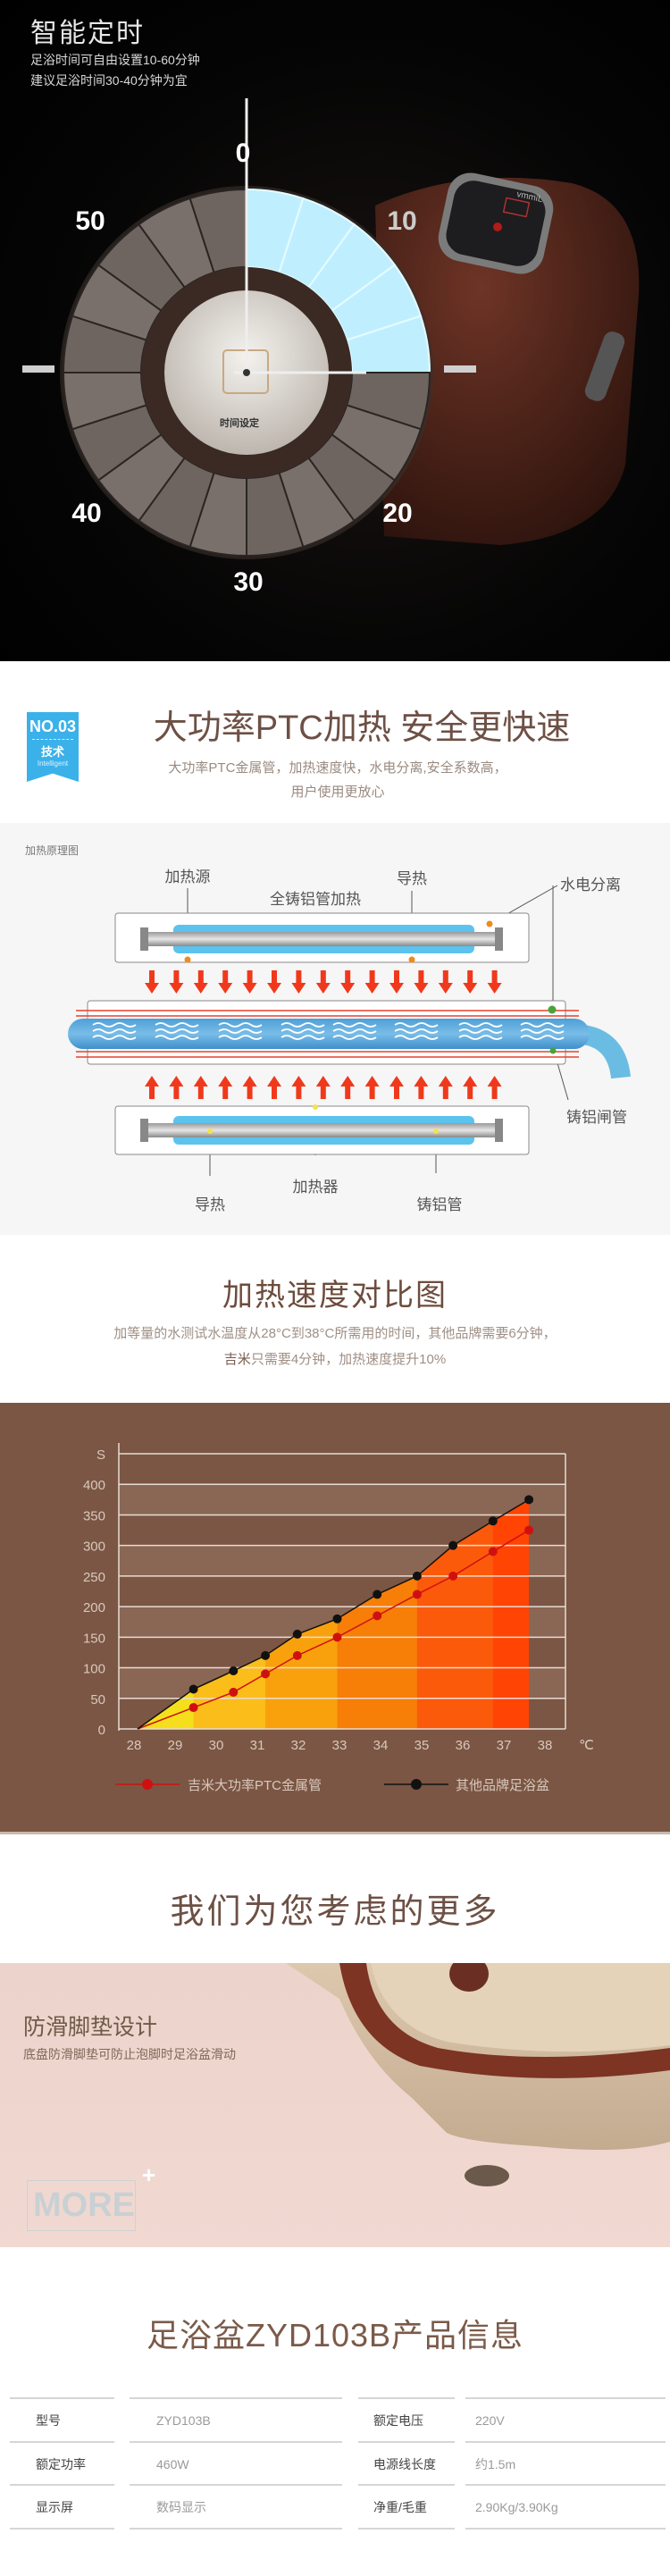  Describe the element at coordinates (342, 1499) in the screenshot. I see `plot-band` at that location.